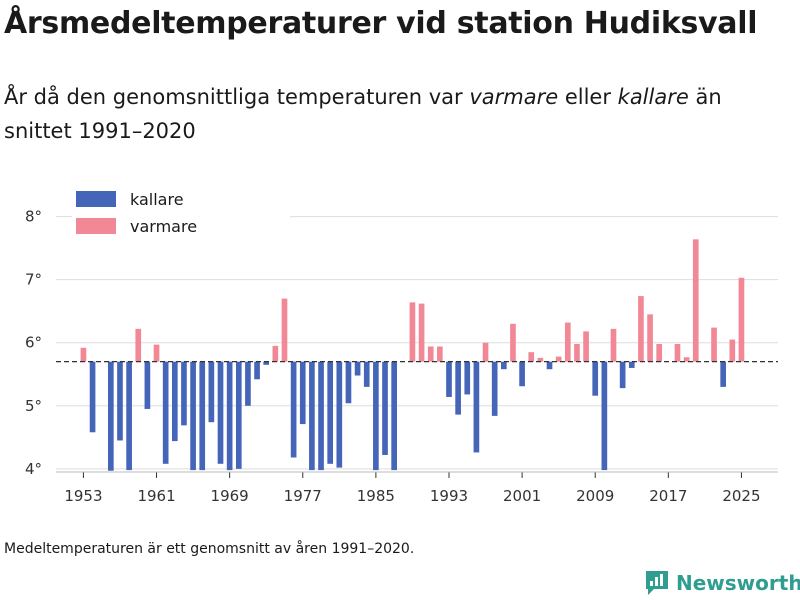 Image resolution: width=800 pixels, height=600 pixels. Describe the element at coordinates (302, 393) in the screenshot. I see `bar-1977` at that location.